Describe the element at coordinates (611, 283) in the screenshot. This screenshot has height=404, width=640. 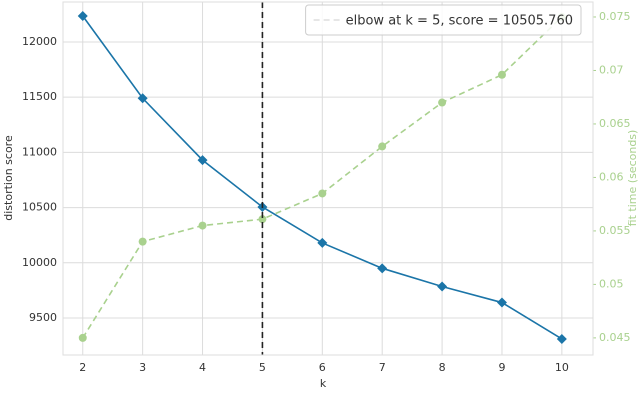
I see `y2-tick-label: 0.05` at that location.